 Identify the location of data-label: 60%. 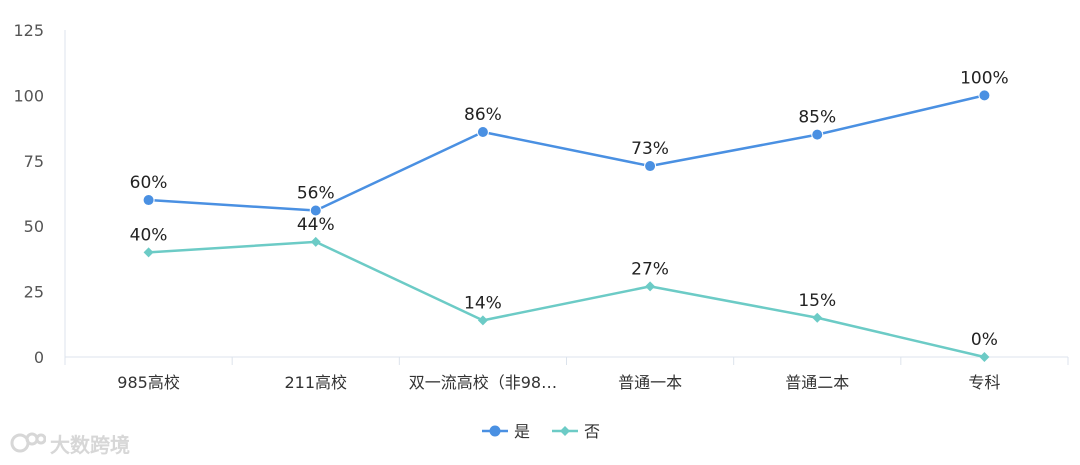
(149, 183).